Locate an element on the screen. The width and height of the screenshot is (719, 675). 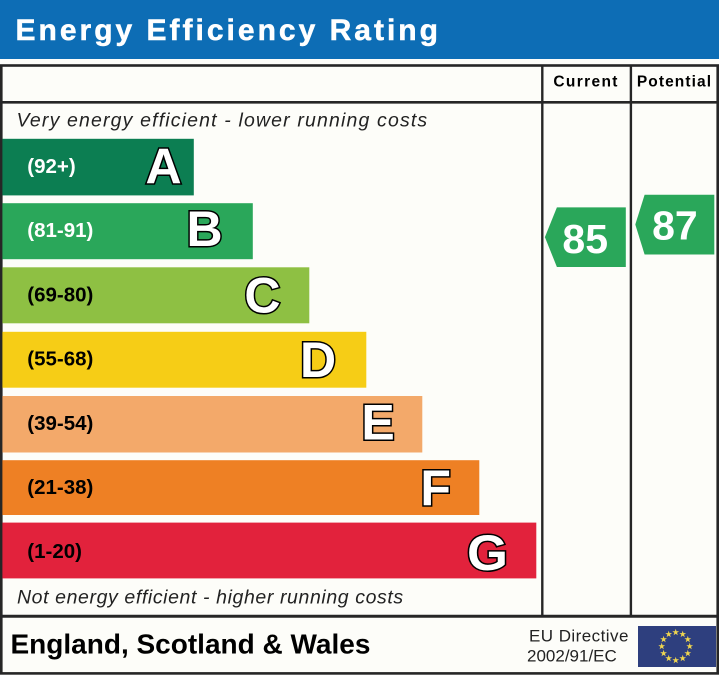
svg-text: (69-80) is located at coordinates (60, 294).